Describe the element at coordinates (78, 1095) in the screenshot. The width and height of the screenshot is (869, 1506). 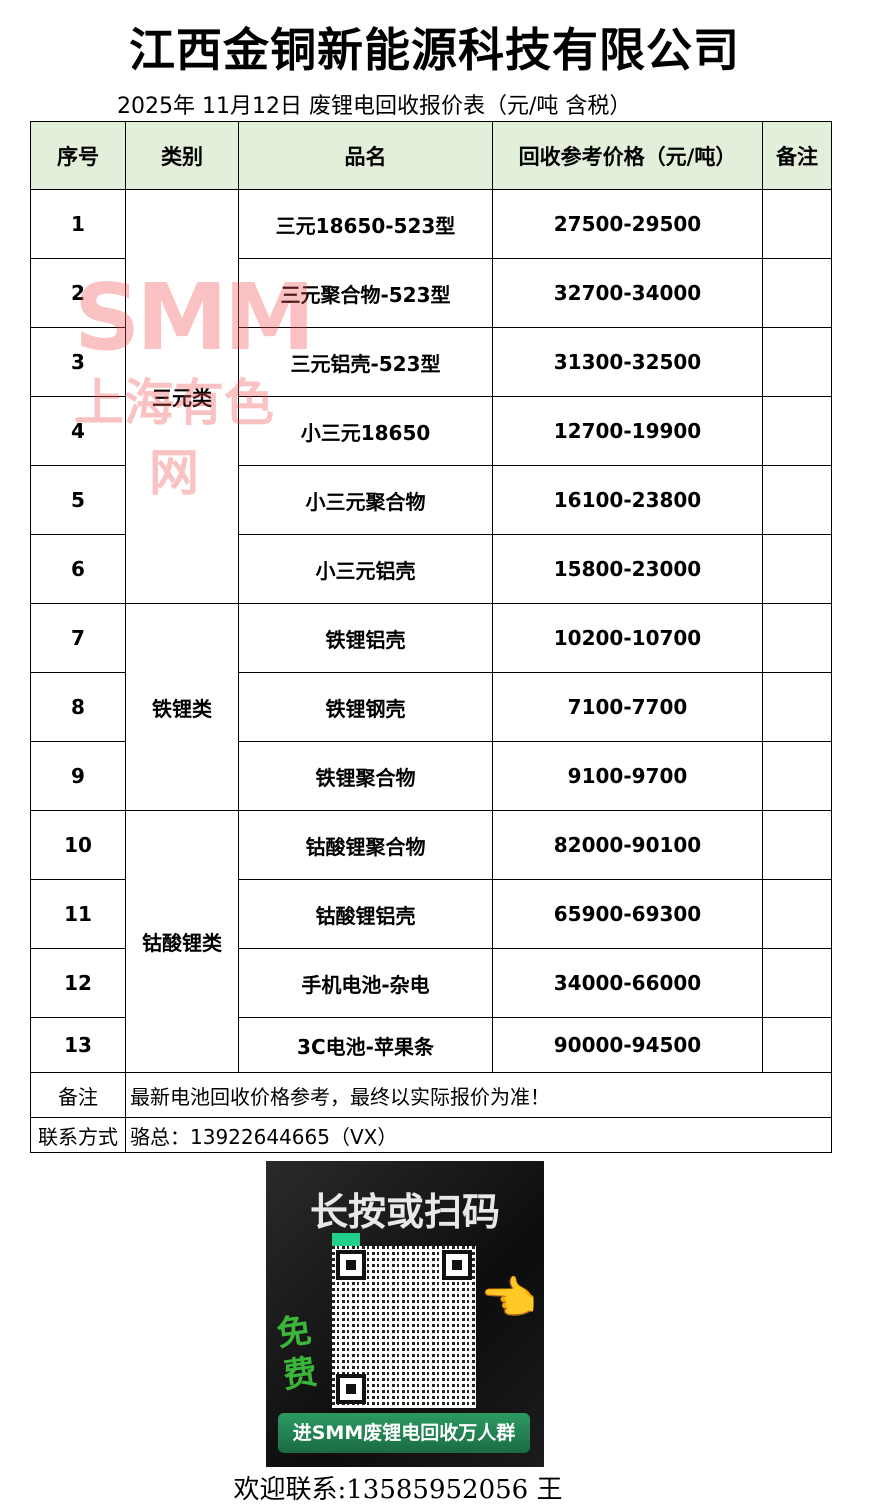
I see `note-label: 备注` at that location.